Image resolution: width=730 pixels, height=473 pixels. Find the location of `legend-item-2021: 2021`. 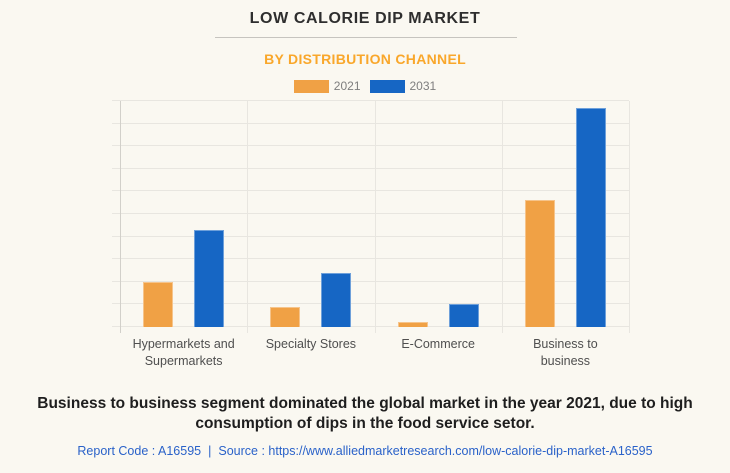

legend-item-2021: 2021 is located at coordinates (327, 86).